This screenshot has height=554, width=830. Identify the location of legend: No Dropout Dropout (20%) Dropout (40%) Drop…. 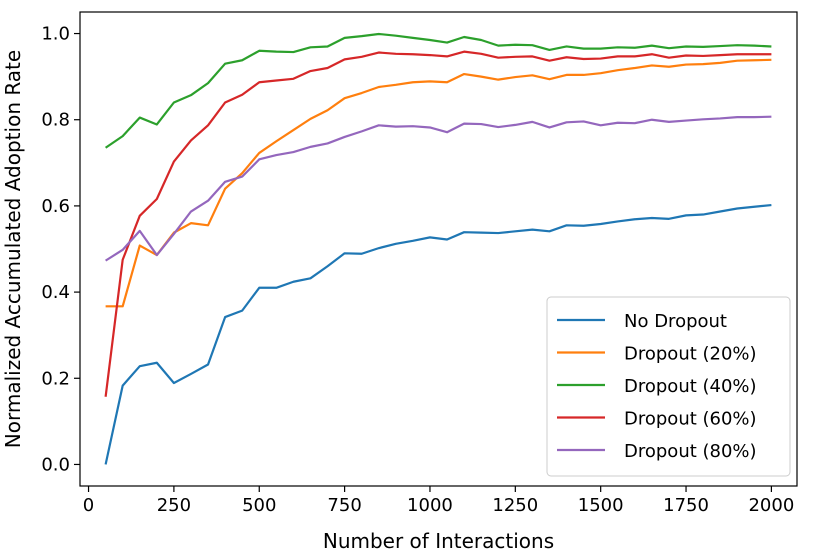
(668, 386).